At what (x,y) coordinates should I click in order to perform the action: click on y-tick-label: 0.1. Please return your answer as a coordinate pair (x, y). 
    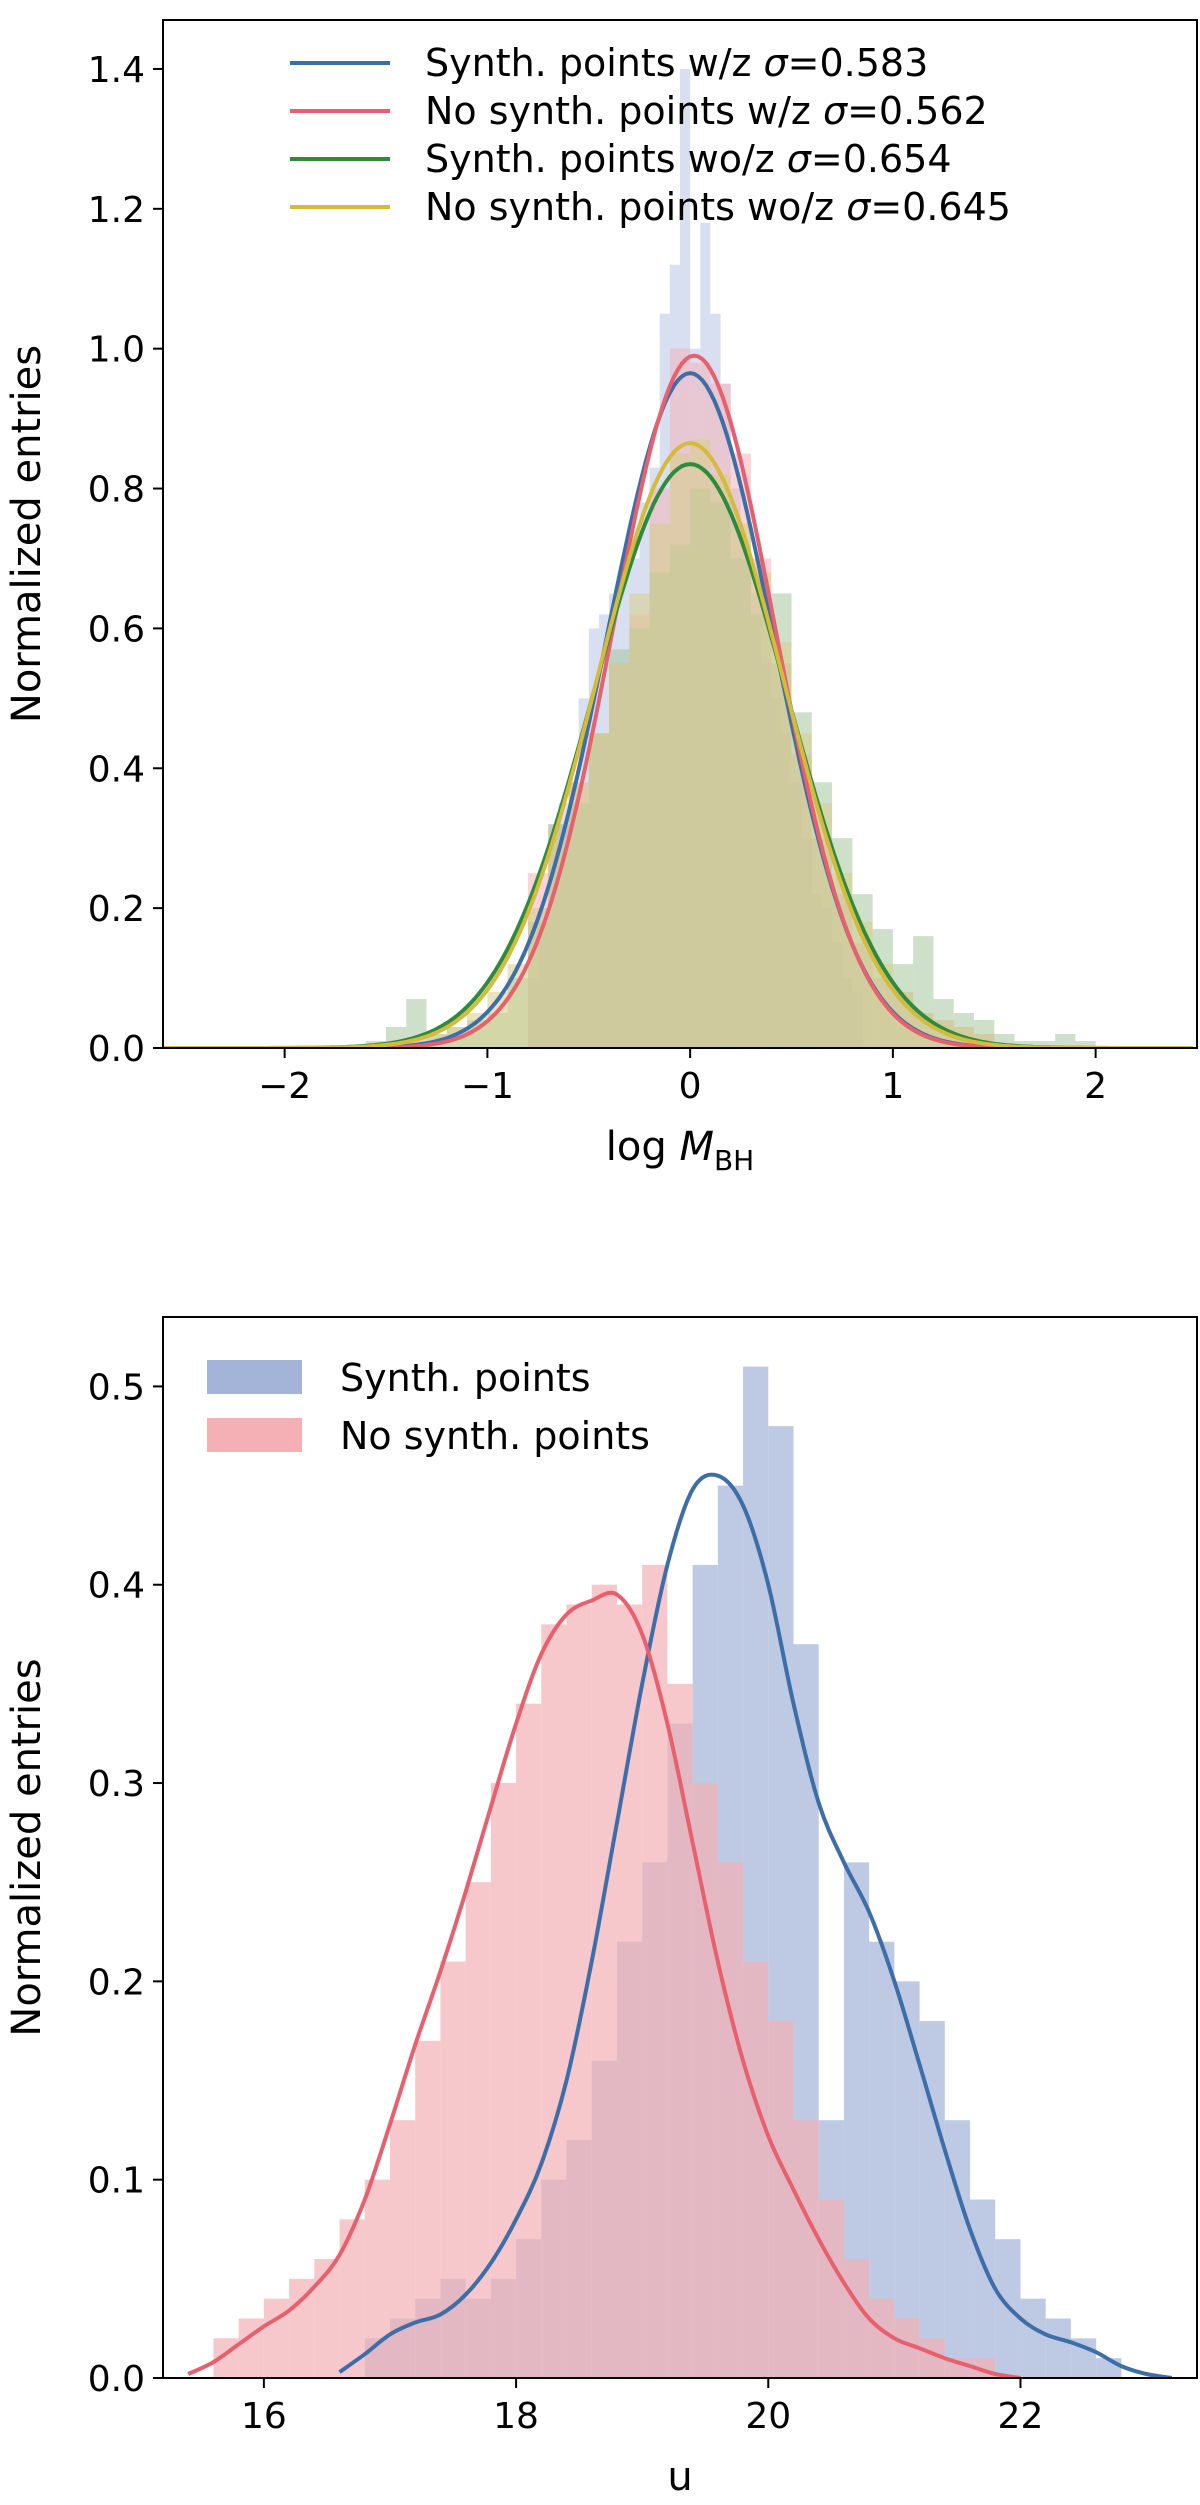
    Looking at the image, I should click on (116, 2181).